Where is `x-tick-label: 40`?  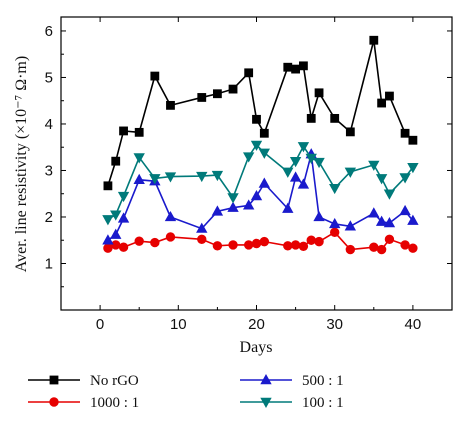 x-tick-label: 40 is located at coordinates (413, 324).